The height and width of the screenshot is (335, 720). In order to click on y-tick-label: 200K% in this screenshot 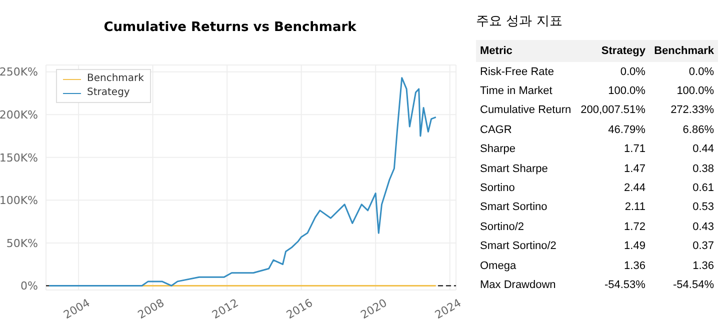, I will do `click(19, 115)`.